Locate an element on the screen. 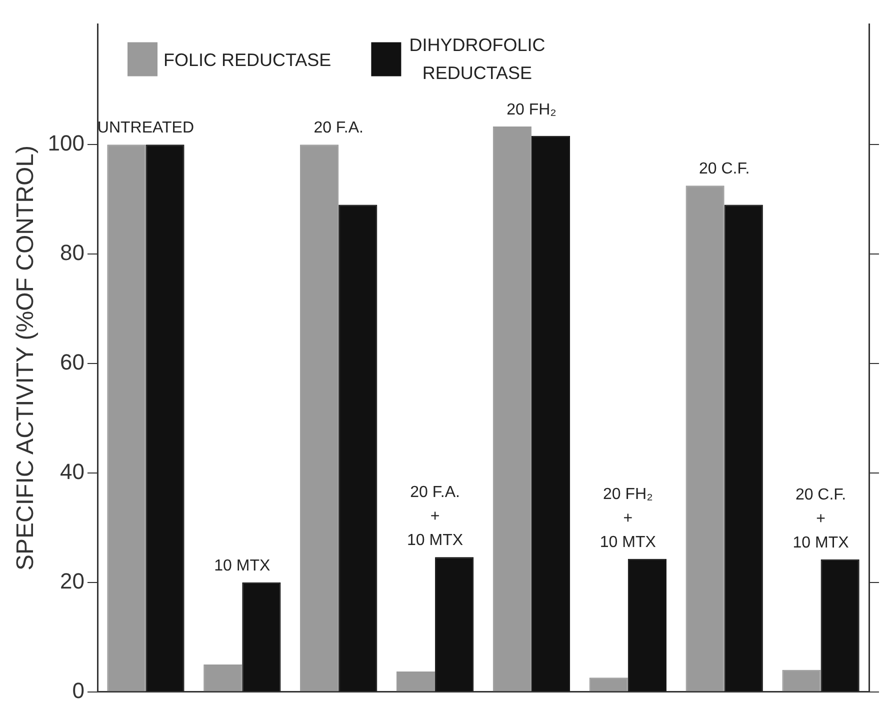 The height and width of the screenshot is (716, 891). y-tick-label: 80 is located at coordinates (72, 253).